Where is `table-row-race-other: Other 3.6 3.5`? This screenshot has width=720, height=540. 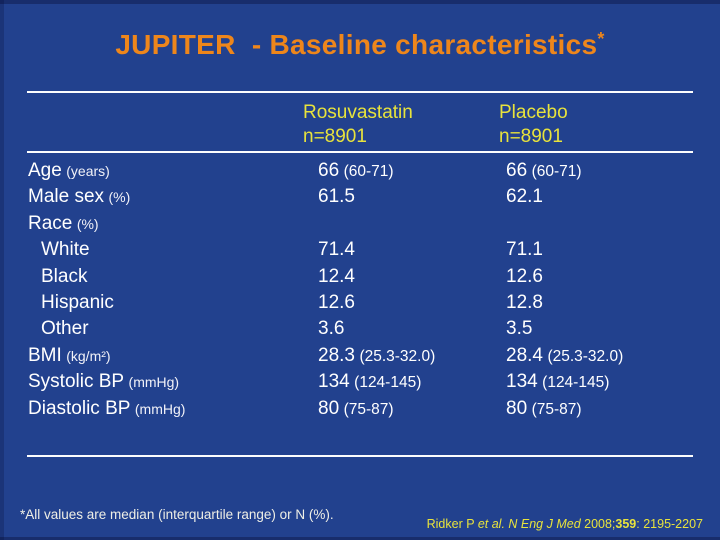
table-row-race-other: Other 3.6 3.5 is located at coordinates (367, 329).